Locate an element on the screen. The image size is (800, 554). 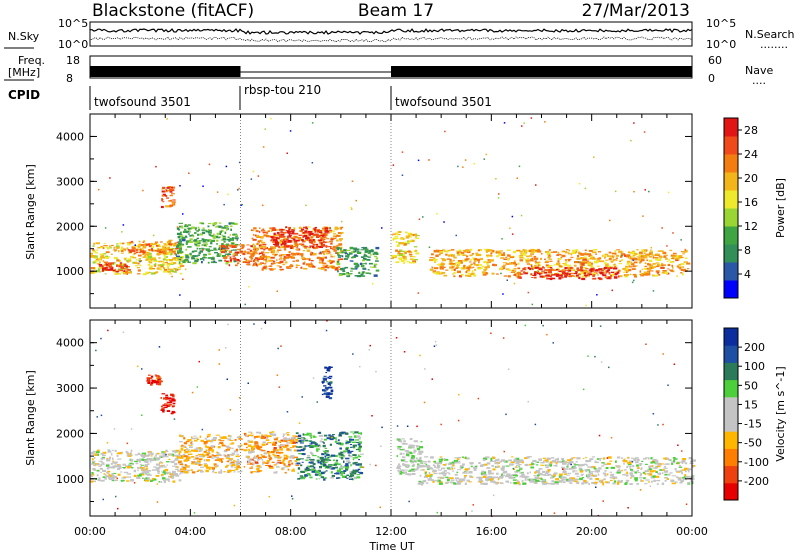
colorbar-swatch is located at coordinates (731, 289).